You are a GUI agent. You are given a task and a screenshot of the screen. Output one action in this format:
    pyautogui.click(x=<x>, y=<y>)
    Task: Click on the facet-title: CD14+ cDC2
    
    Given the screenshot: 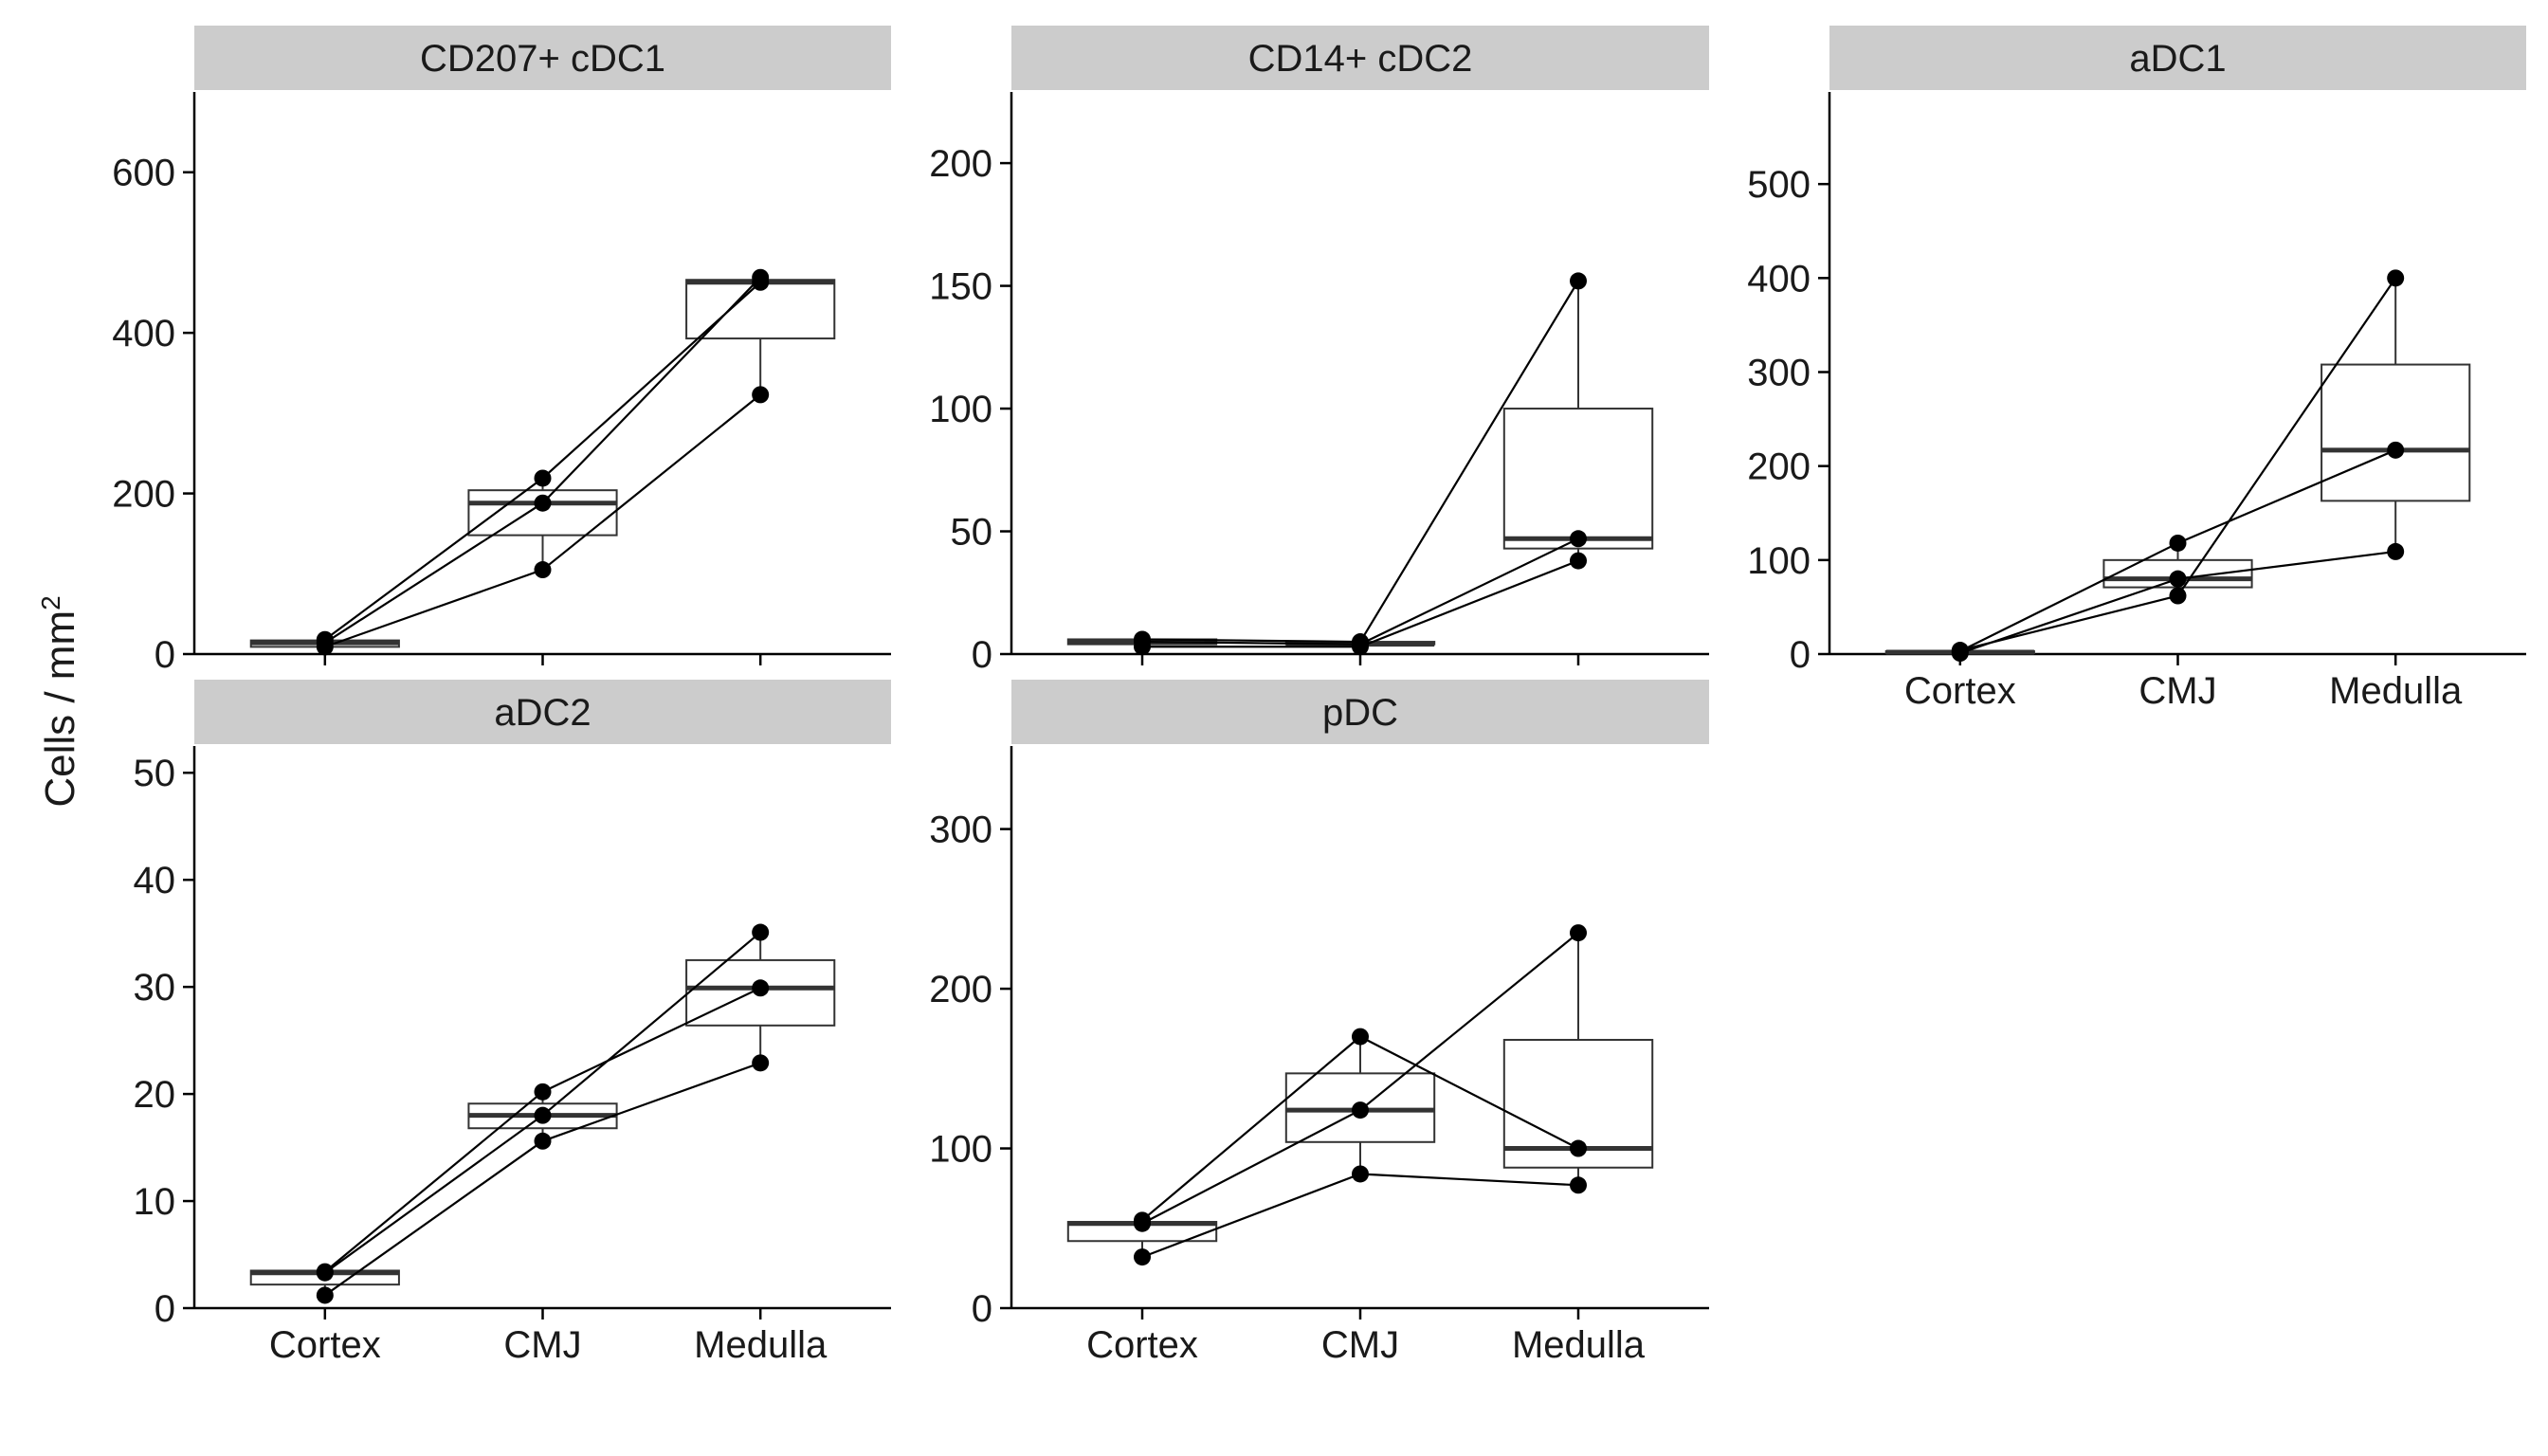 What is the action you would take?
    pyautogui.click(x=1360, y=59)
    